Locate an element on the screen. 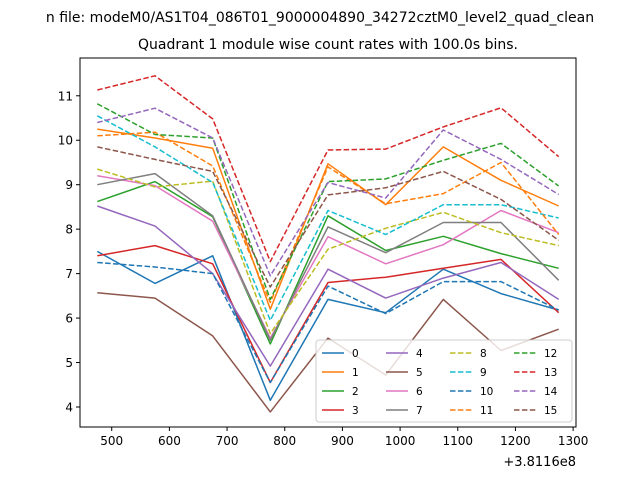 The width and height of the screenshot is (640, 480). x-offset-label: +3.8116e8 is located at coordinates (539, 462).